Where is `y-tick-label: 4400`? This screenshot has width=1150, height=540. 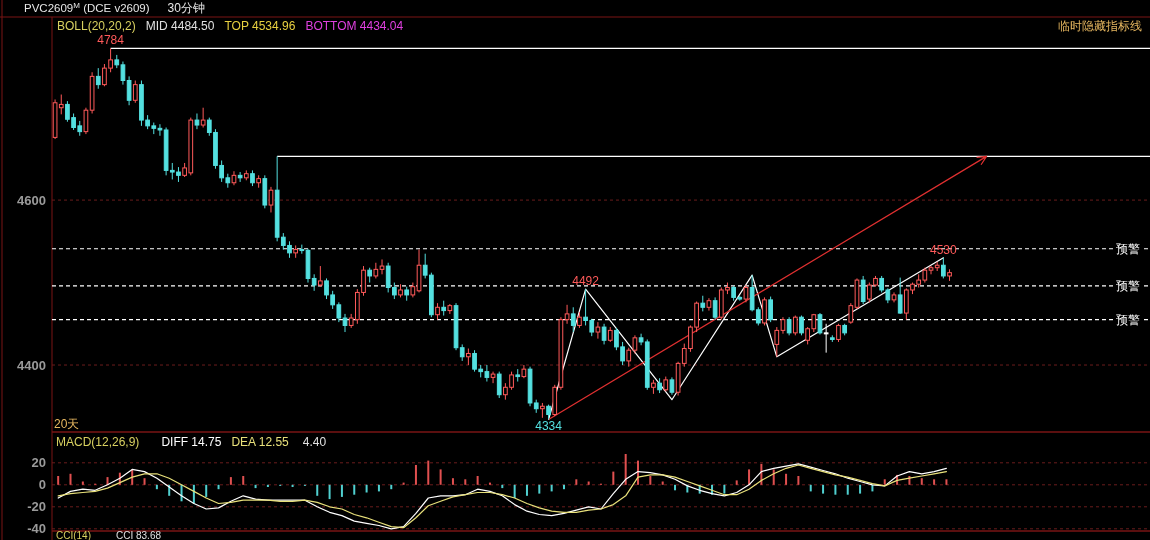
y-tick-label: 4400 is located at coordinates (31, 365).